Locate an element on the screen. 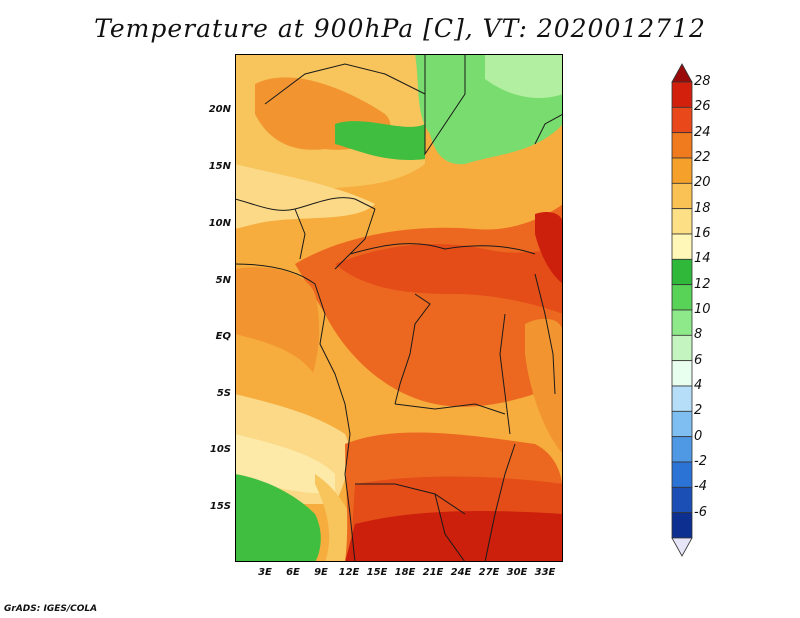 The image size is (800, 618). x-tick-label: 33E is located at coordinates (545, 572).